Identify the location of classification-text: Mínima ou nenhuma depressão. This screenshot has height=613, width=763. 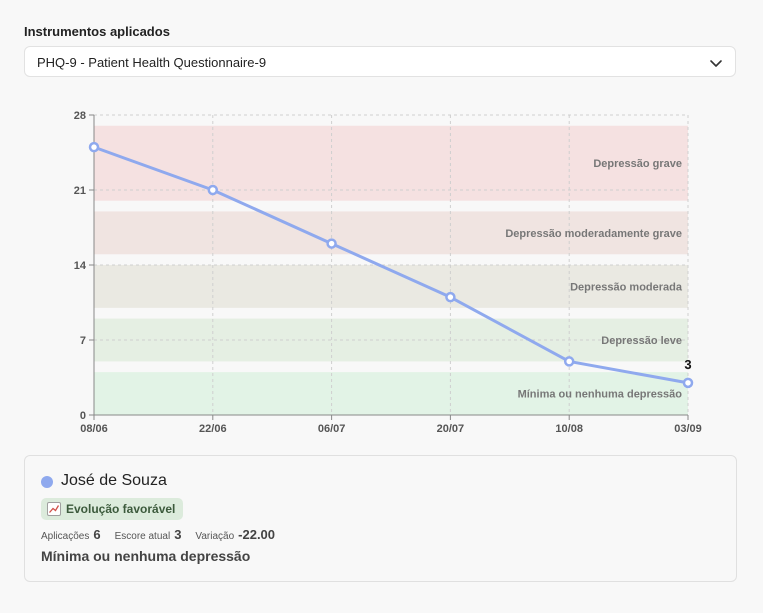
(146, 556).